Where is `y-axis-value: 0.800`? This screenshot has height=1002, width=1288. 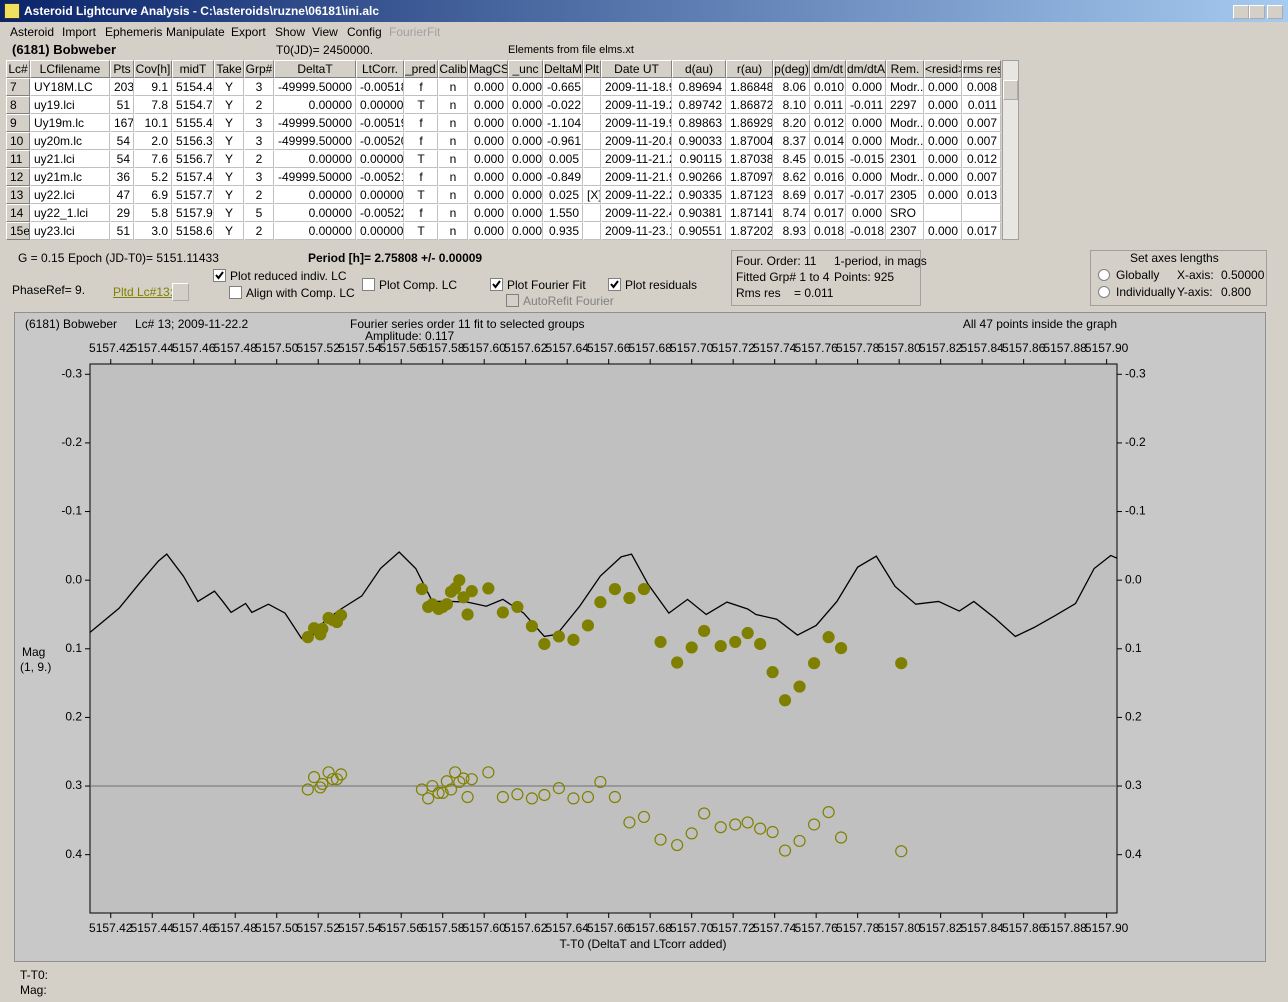 y-axis-value: 0.800 is located at coordinates (1236, 292).